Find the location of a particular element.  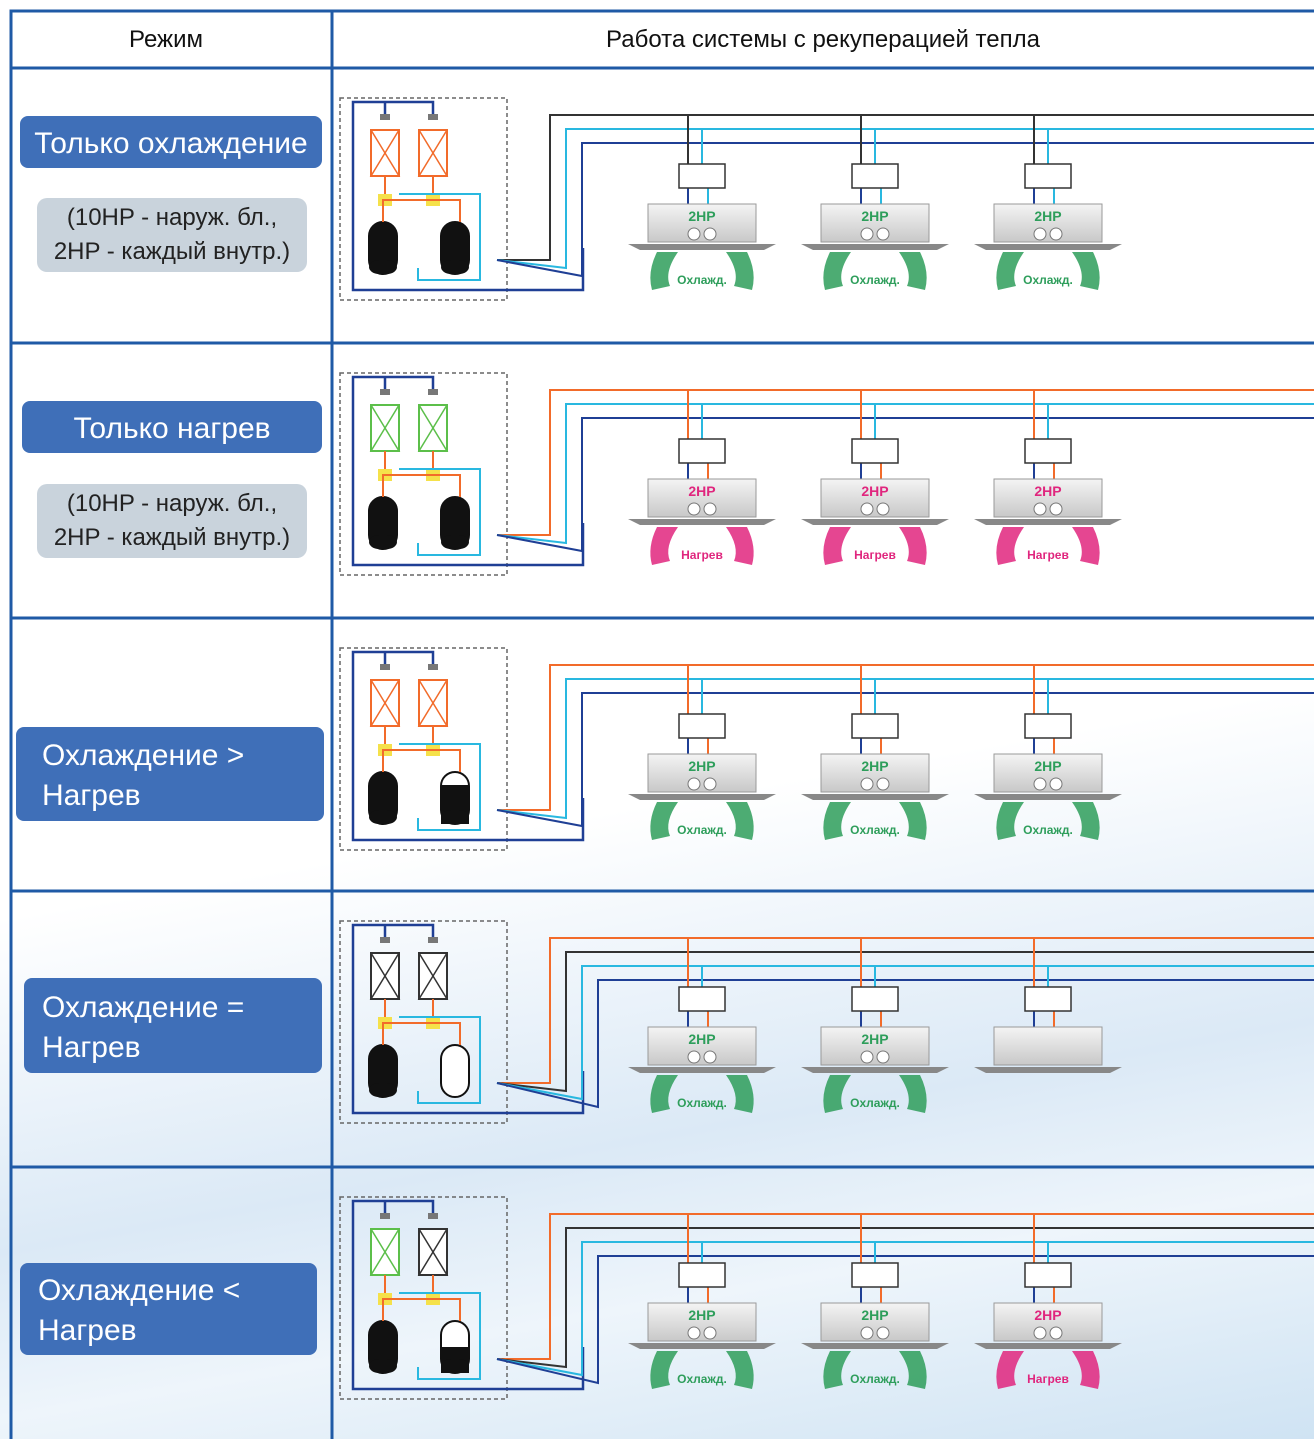

mode-label: Охлаждение < Нагрев is located at coordinates (168, 1309).